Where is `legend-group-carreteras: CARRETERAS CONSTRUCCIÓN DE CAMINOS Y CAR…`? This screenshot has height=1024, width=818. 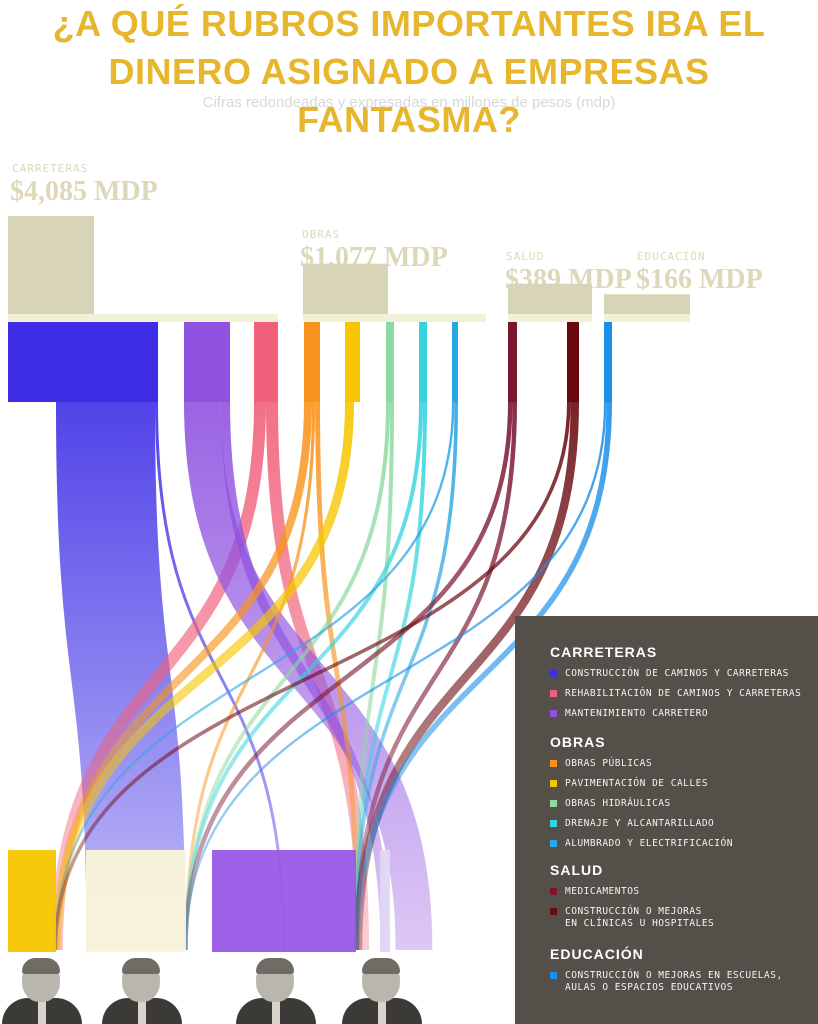 legend-group-carreteras: CARRETERAS CONSTRUCCIÓN DE CAMINOS Y CAR… is located at coordinates (675, 686).